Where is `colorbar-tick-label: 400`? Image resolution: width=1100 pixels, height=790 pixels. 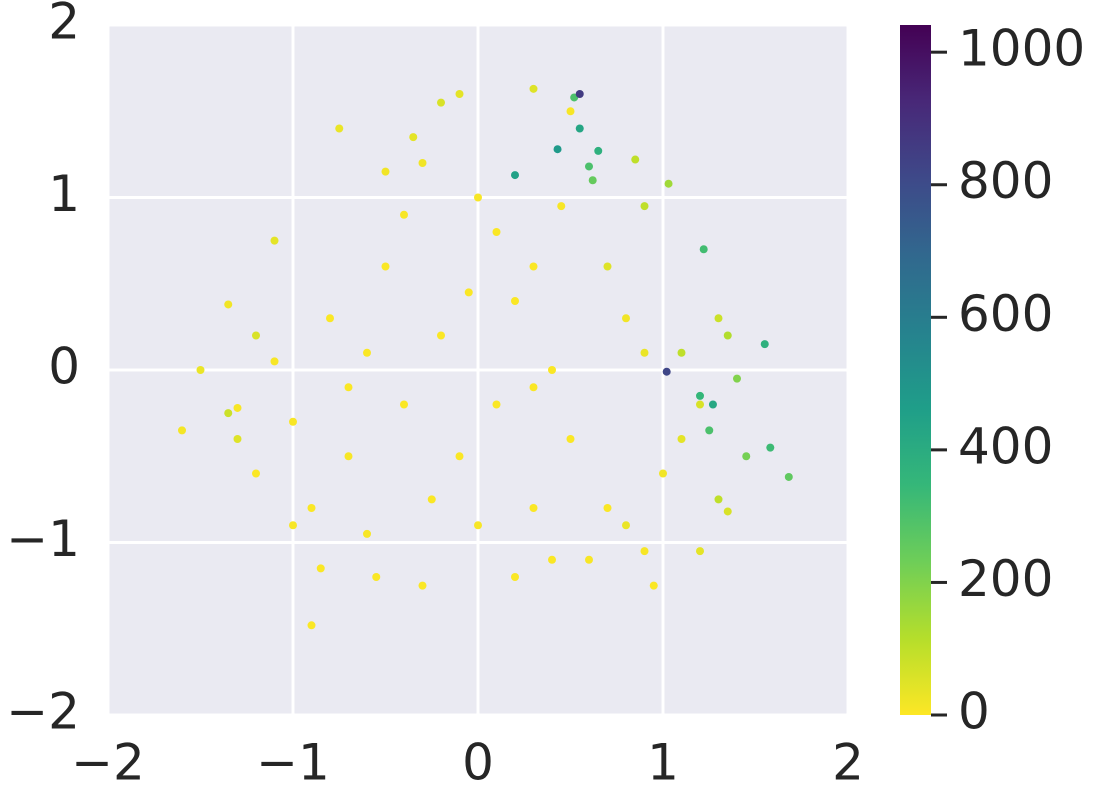
colorbar-tick-label: 400 is located at coordinates (1005, 446).